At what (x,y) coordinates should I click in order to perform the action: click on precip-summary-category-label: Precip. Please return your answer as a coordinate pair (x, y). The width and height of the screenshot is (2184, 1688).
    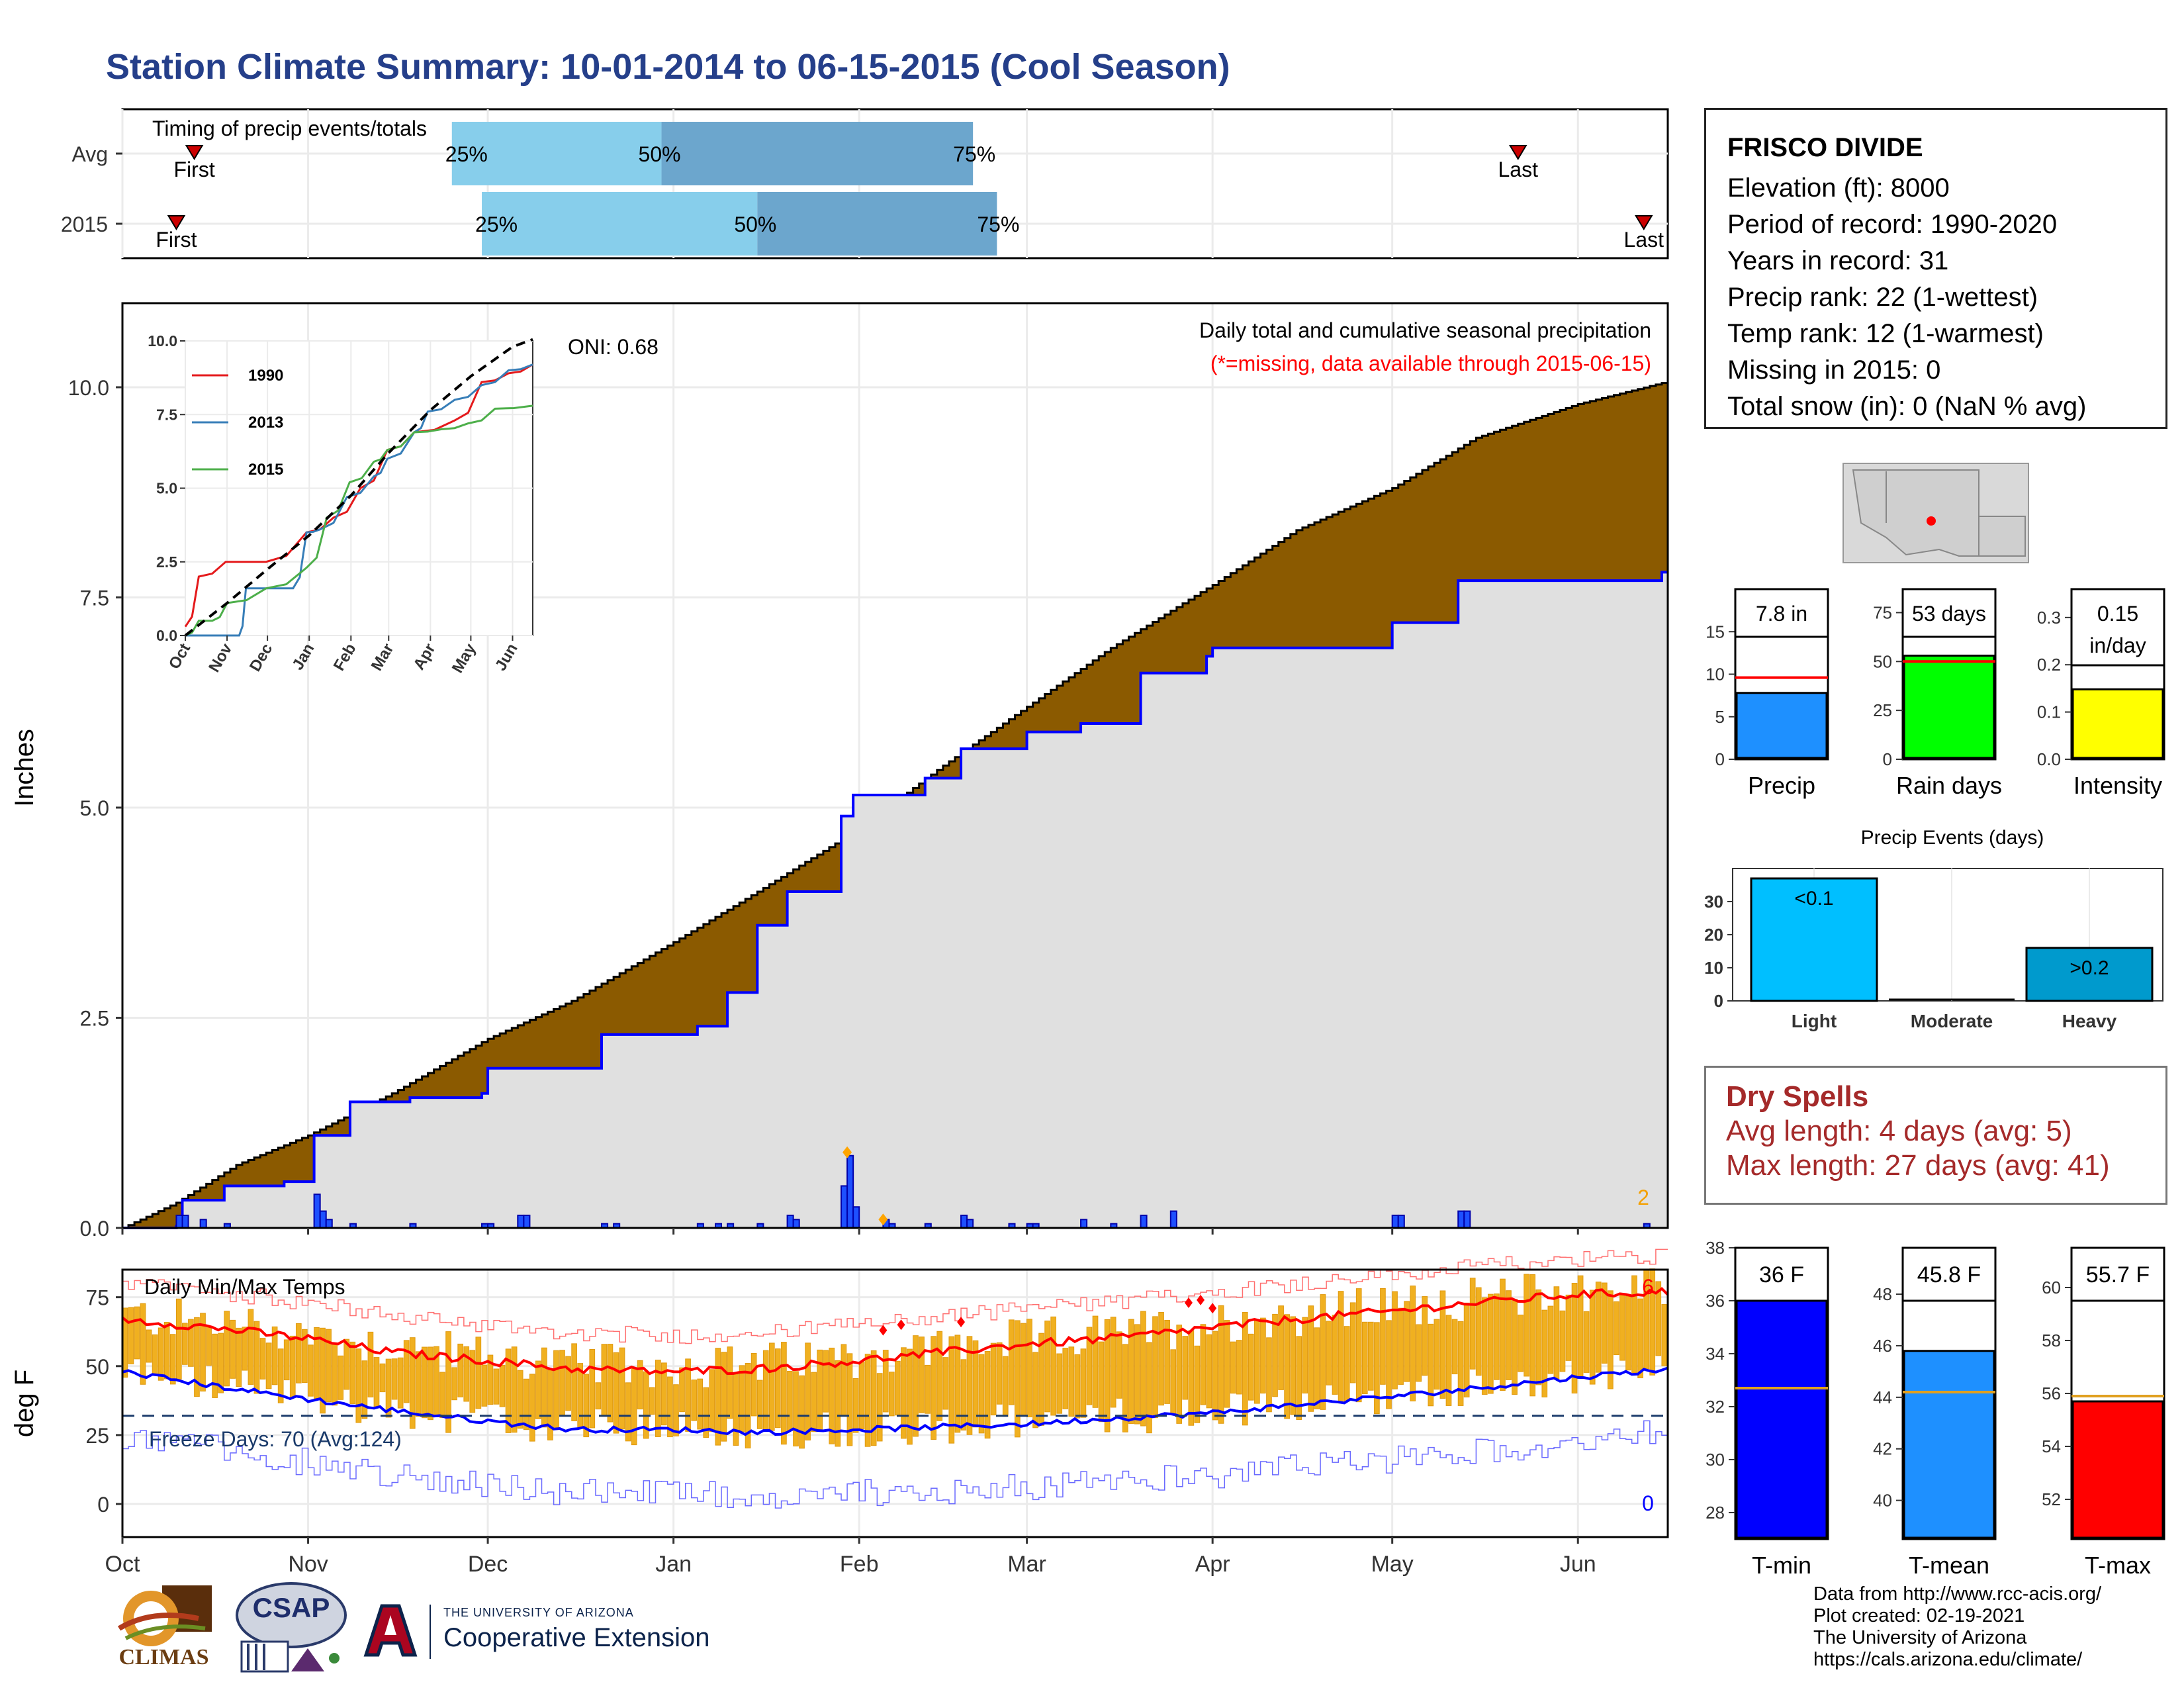
    Looking at the image, I should click on (1781, 785).